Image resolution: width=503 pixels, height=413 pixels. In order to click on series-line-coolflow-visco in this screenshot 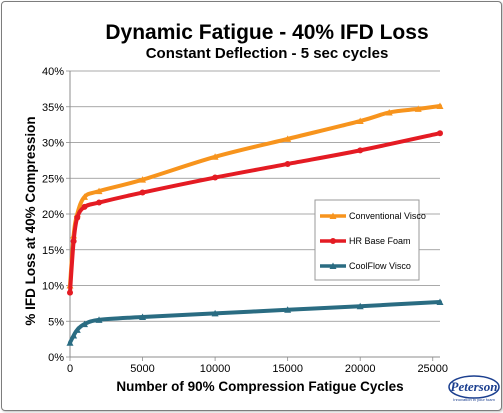, I will do `click(255, 322)`.